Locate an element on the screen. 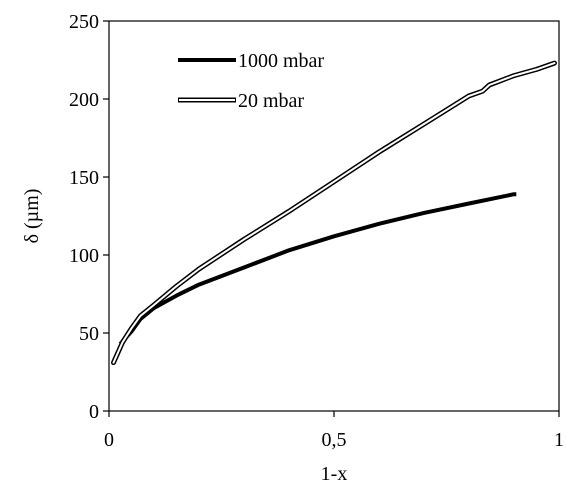  legend-item: 1000 mbar is located at coordinates (251, 61).